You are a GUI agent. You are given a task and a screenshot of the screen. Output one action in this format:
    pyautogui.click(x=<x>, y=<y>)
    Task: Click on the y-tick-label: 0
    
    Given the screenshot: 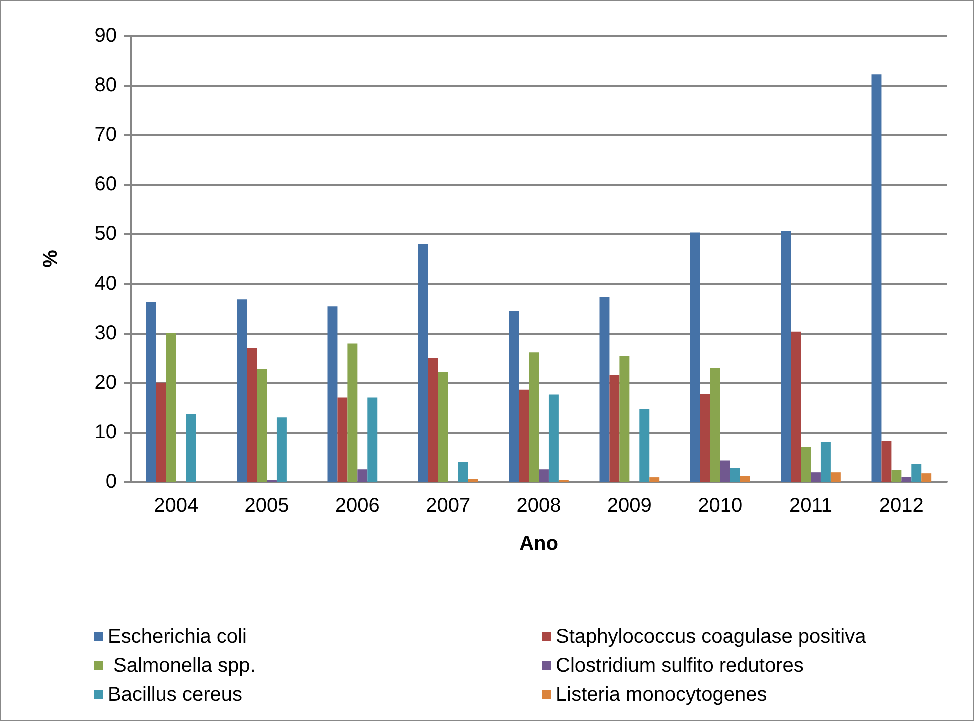 What is the action you would take?
    pyautogui.click(x=111, y=482)
    